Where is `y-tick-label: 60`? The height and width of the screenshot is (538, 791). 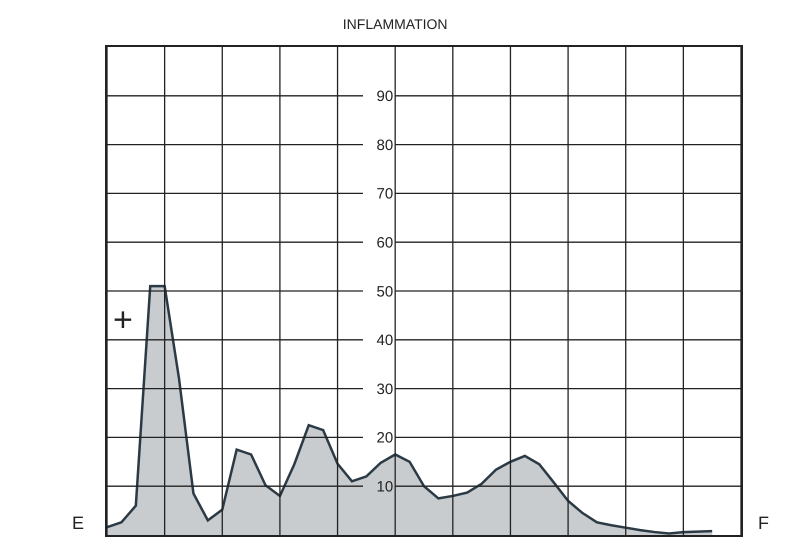 y-tick-label: 60 is located at coordinates (385, 243).